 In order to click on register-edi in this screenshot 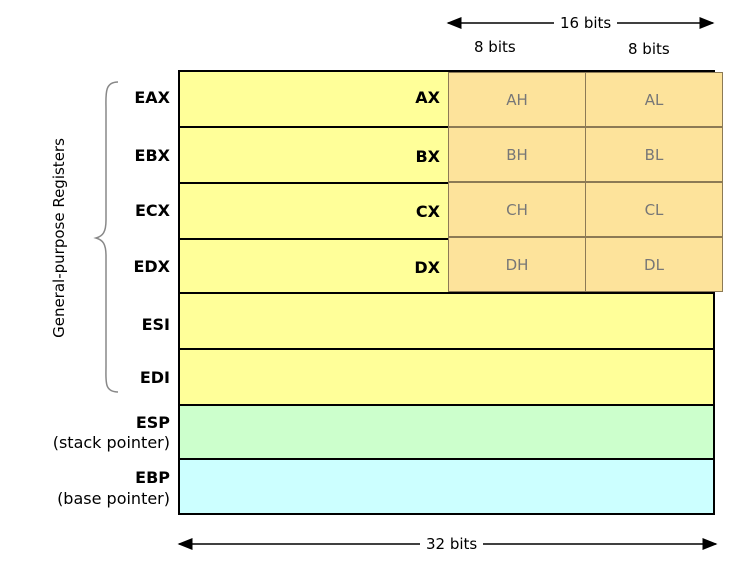, I will do `click(446, 377)`.